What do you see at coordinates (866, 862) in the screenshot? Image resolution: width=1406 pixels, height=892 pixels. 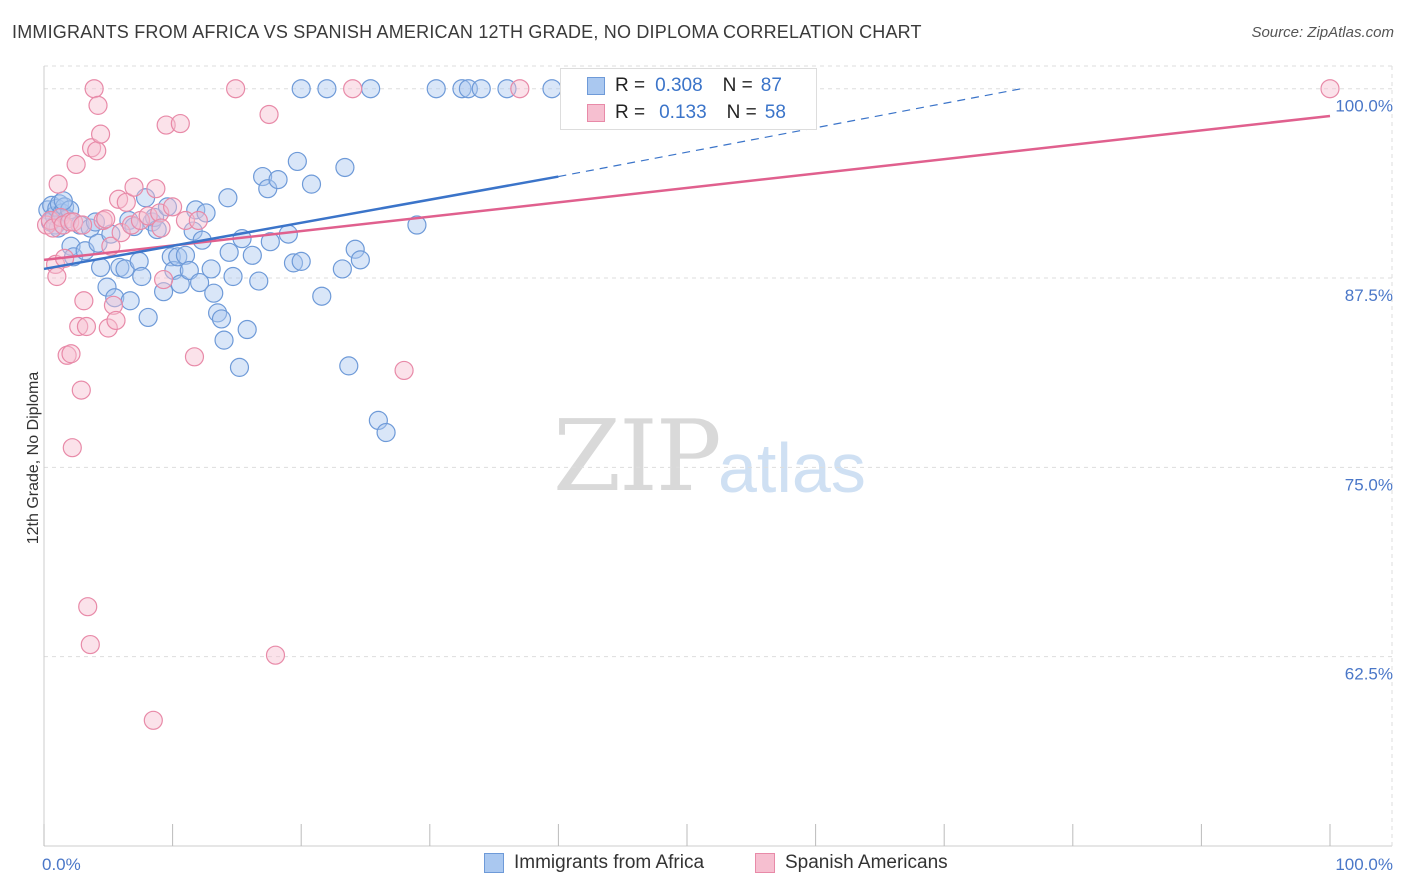 I see `legend-item-label: Spanish Americans` at bounding box center [866, 862].